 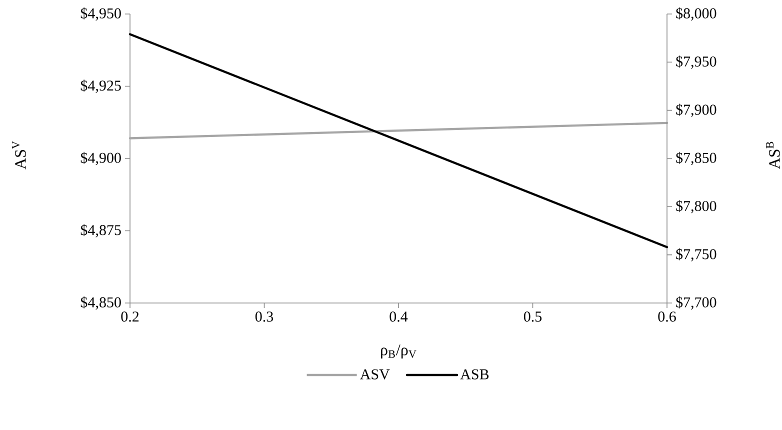 I want to click on x-axis-title: ρ$_{B}$/ρ$_{V}$, so click(x=398, y=351).